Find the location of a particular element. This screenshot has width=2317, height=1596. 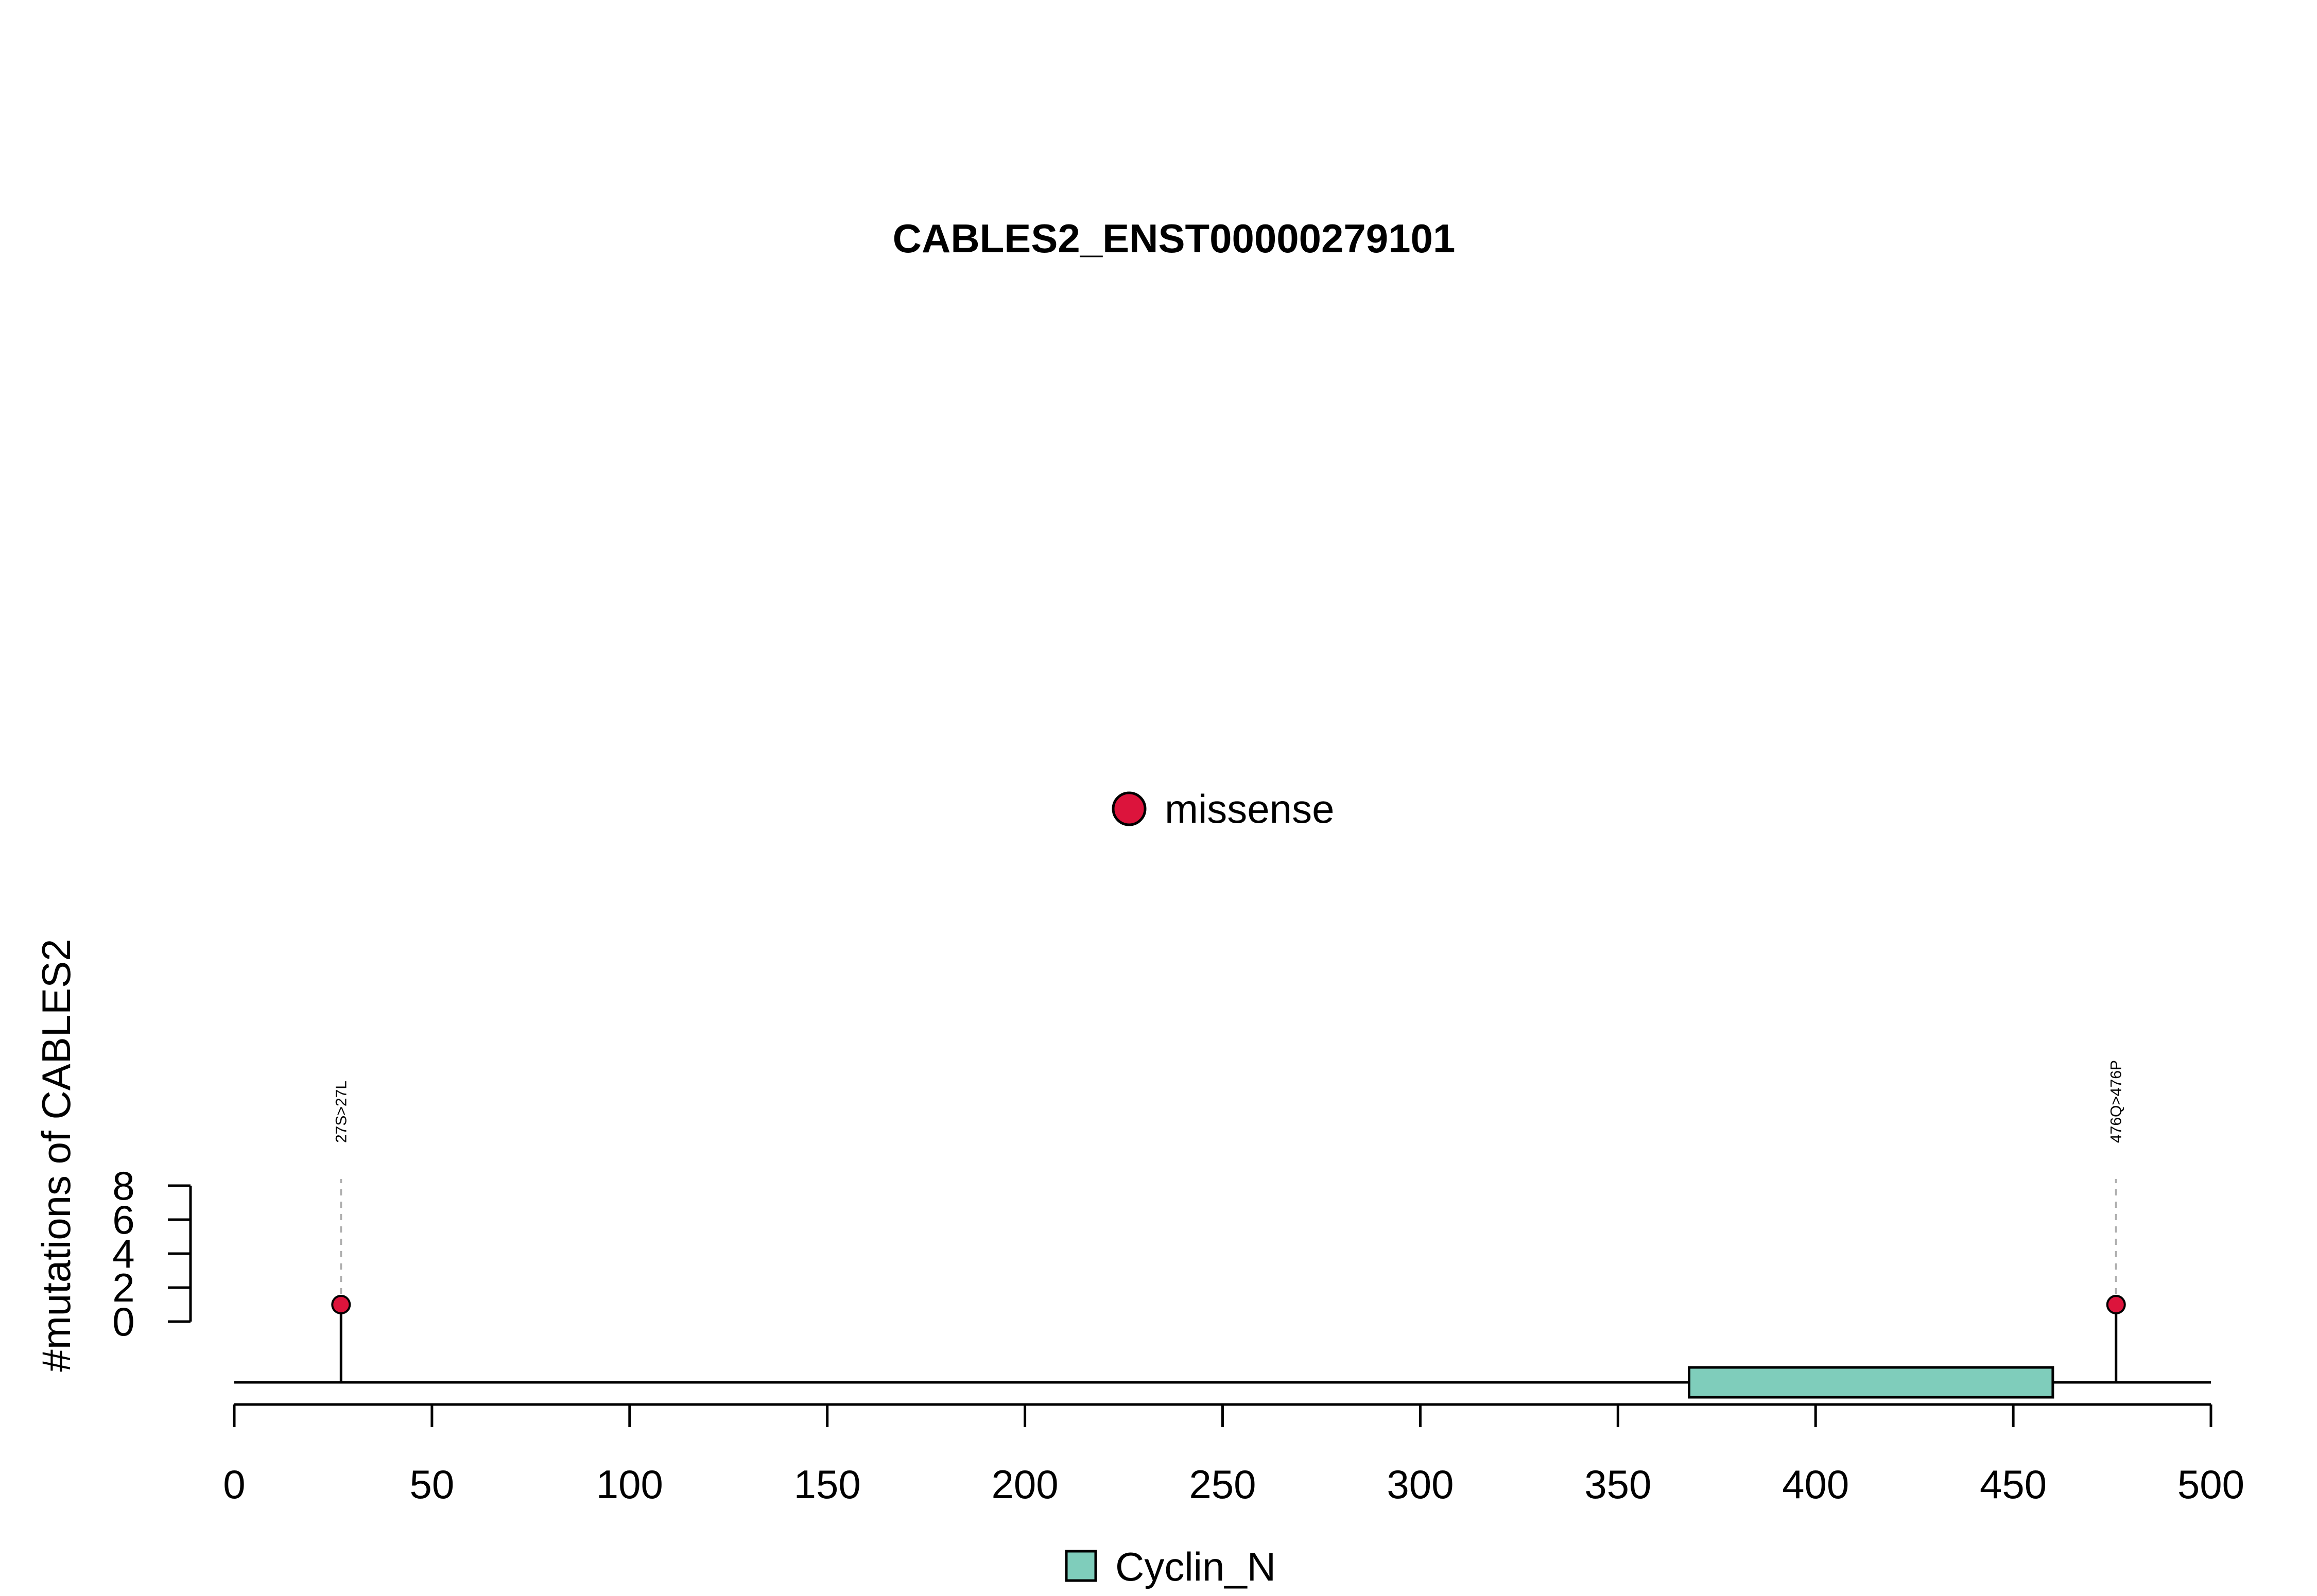

y-tick-label: 4 is located at coordinates (123, 1254).